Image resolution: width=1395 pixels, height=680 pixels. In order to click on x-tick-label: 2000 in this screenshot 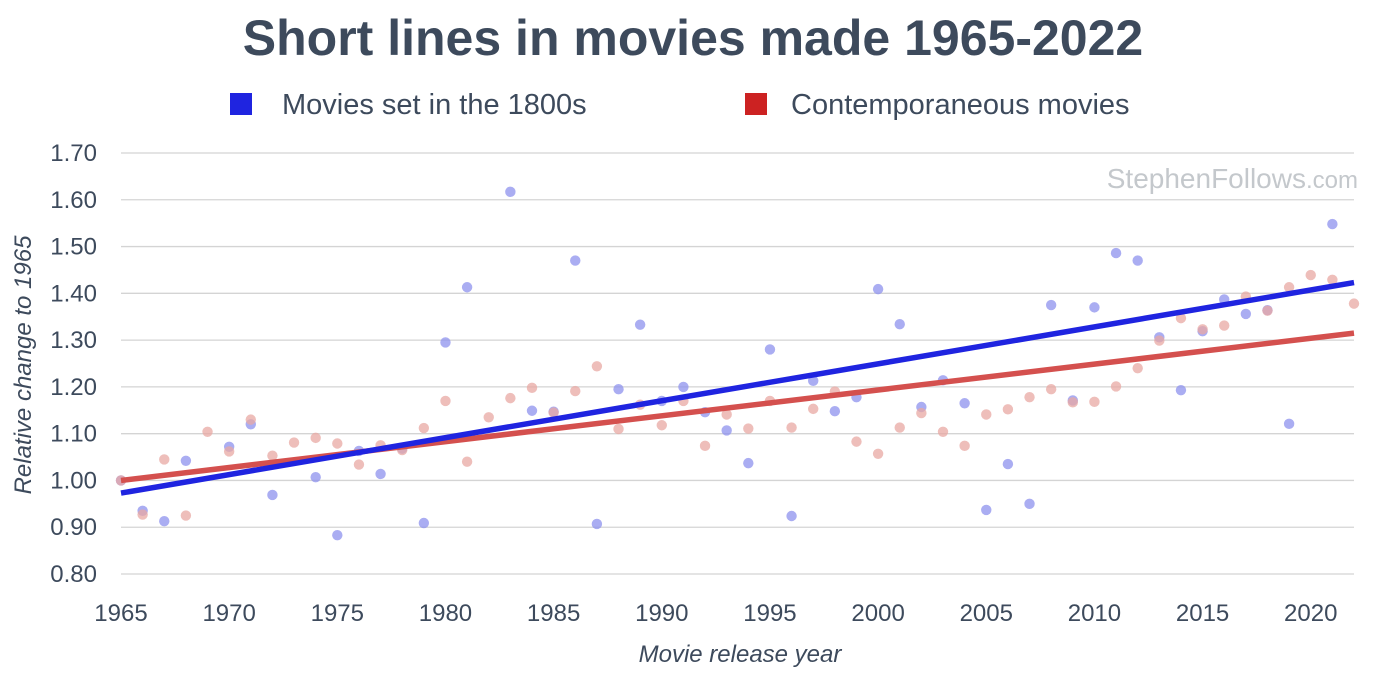, I will do `click(877, 613)`.